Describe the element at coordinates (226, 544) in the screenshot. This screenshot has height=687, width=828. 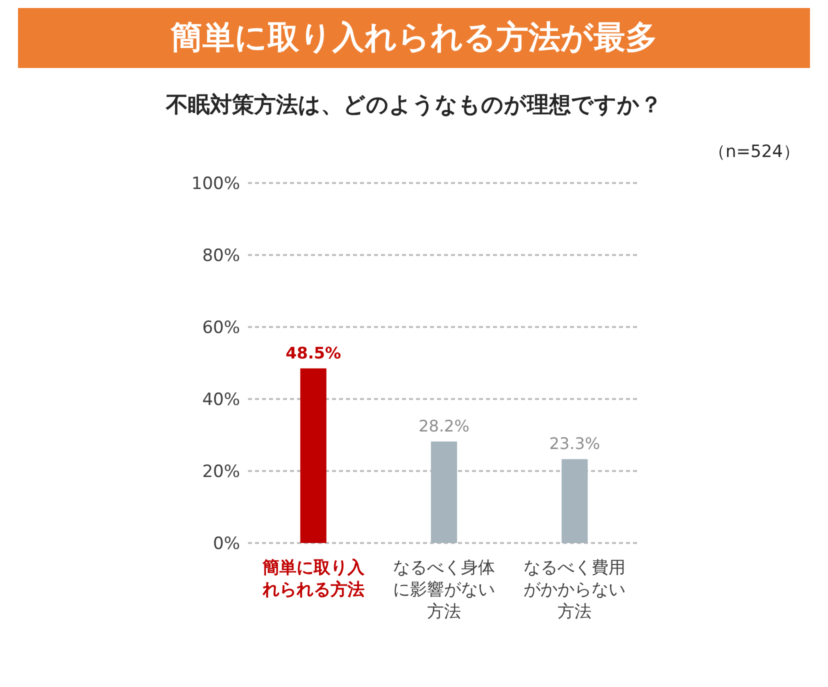
I see `y-tick-label: 0%` at that location.